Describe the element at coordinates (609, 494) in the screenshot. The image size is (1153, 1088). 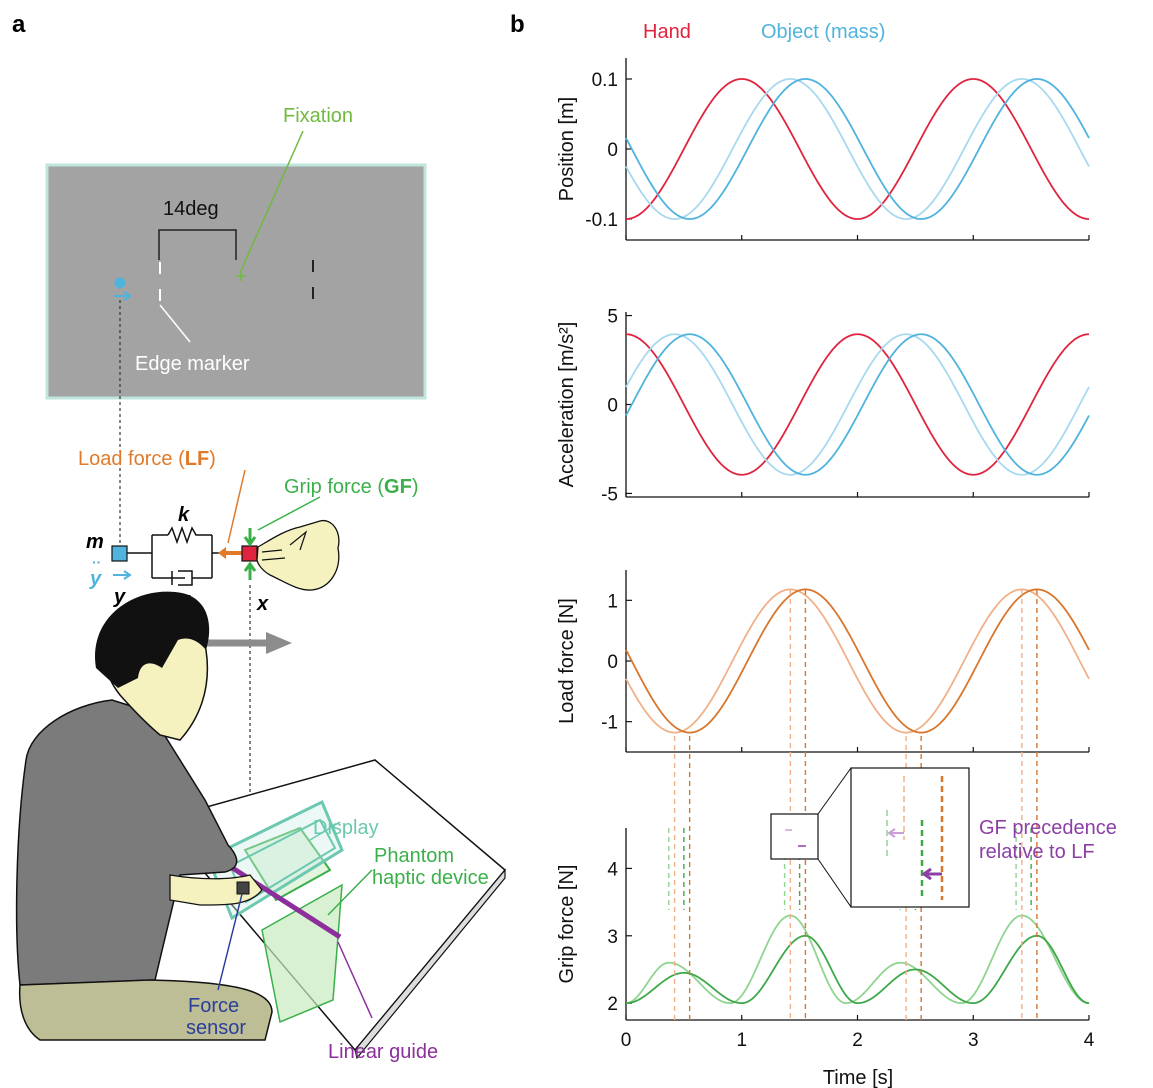
I see `y-tick-label: -5` at that location.